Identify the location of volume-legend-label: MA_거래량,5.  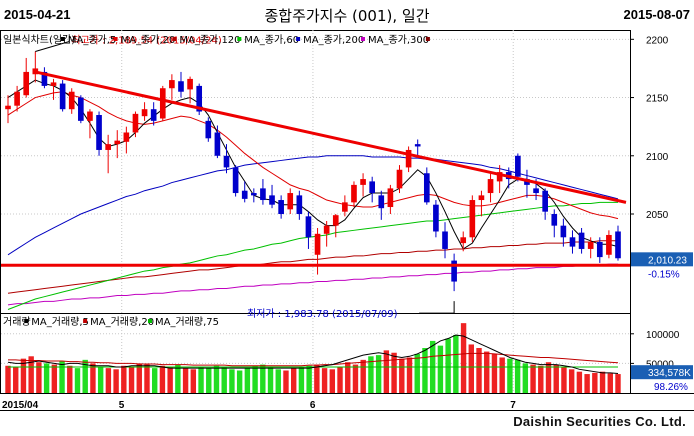
(60, 322).